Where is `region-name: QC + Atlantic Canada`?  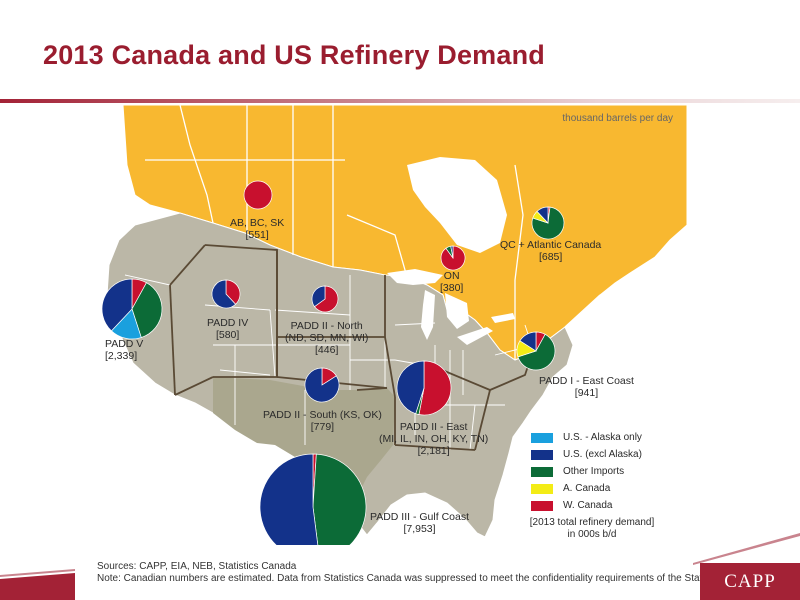
region-name: QC + Atlantic Canada is located at coordinates (551, 245).